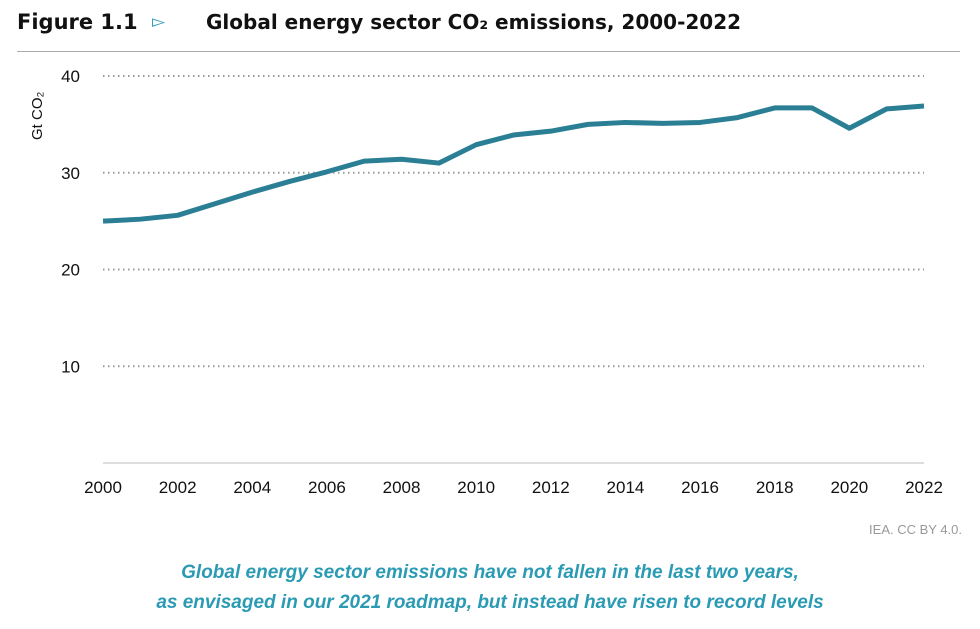 This screenshot has width=980, height=629. What do you see at coordinates (915, 529) in the screenshot?
I see `credit: IEA. CC BY 4.0.` at bounding box center [915, 529].